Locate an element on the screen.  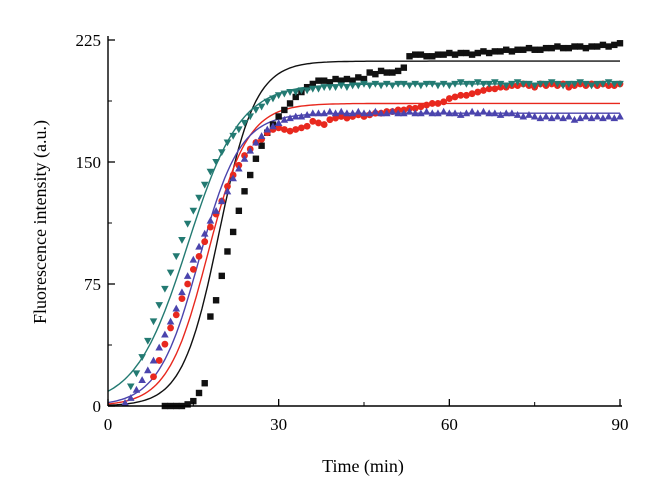
y-axis-title: Fluorescence intensity (a.u.) is located at coordinates (40, 222).